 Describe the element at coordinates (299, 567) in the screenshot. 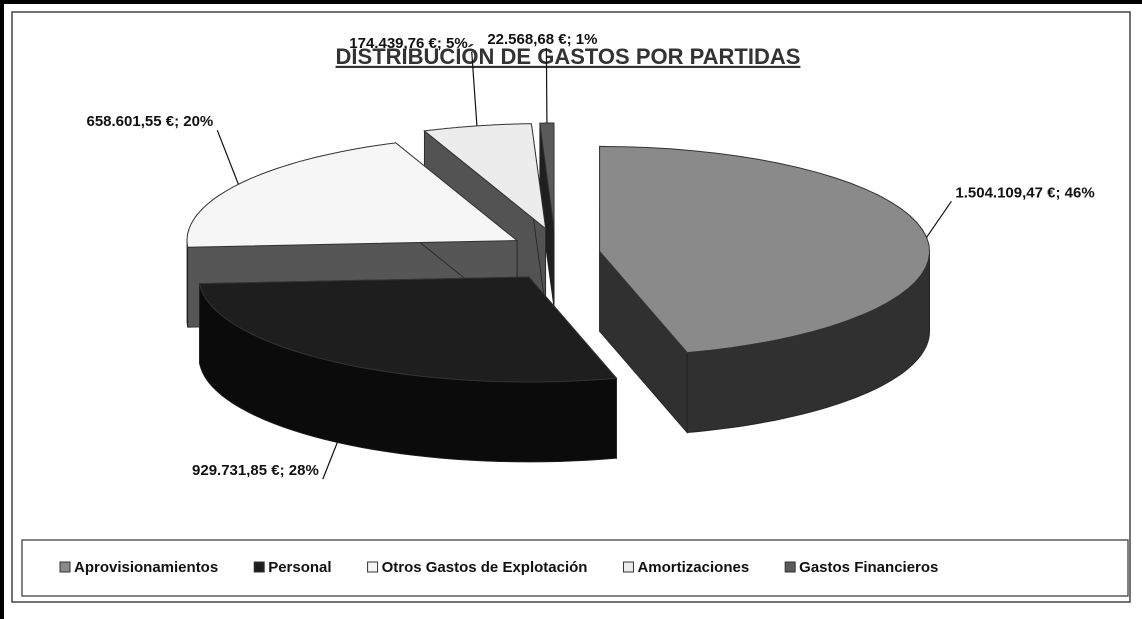

I see `legend-label: Personal` at that location.